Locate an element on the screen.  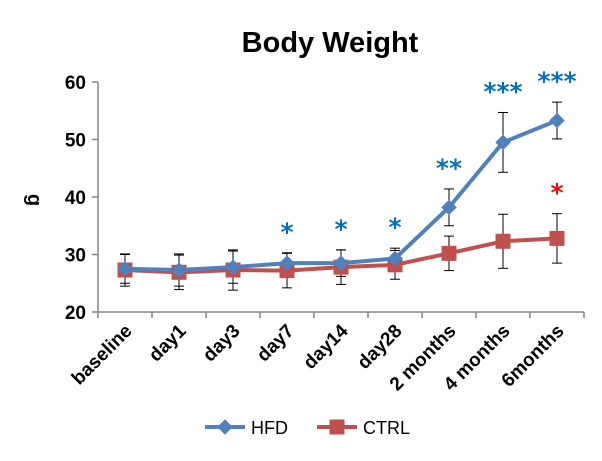
y-tick-label: 30 is located at coordinates (75, 256).